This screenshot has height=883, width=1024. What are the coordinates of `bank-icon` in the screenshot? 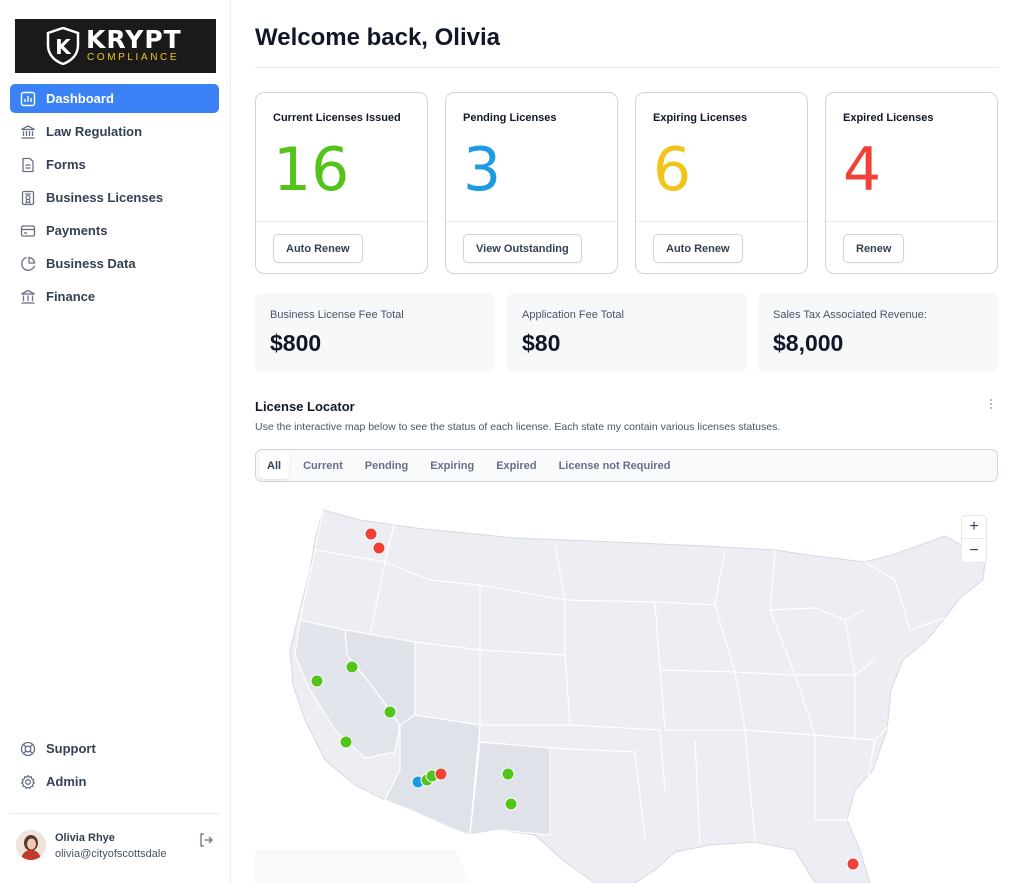 It's located at (28, 132).